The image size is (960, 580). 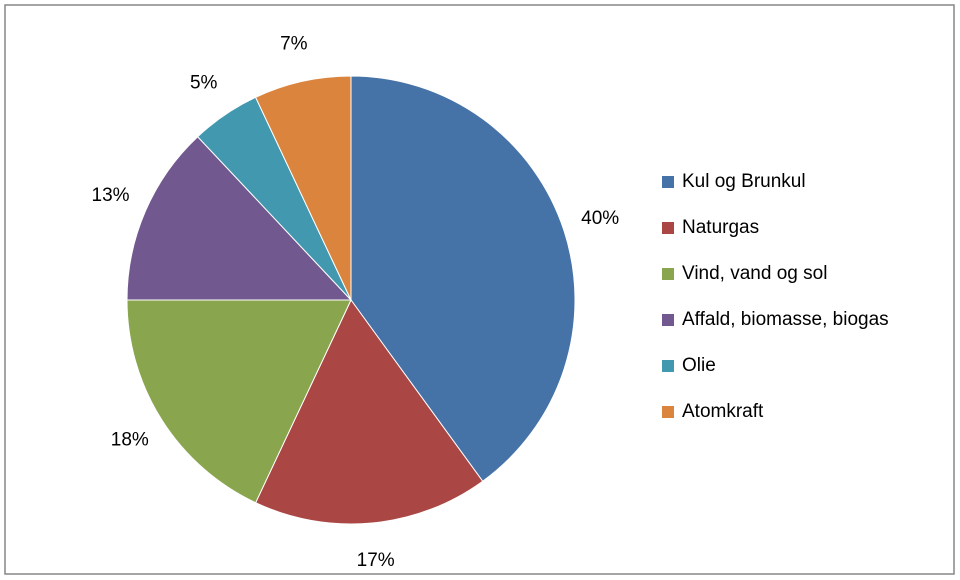 What do you see at coordinates (294, 43) in the screenshot?
I see `data-label: 7%` at bounding box center [294, 43].